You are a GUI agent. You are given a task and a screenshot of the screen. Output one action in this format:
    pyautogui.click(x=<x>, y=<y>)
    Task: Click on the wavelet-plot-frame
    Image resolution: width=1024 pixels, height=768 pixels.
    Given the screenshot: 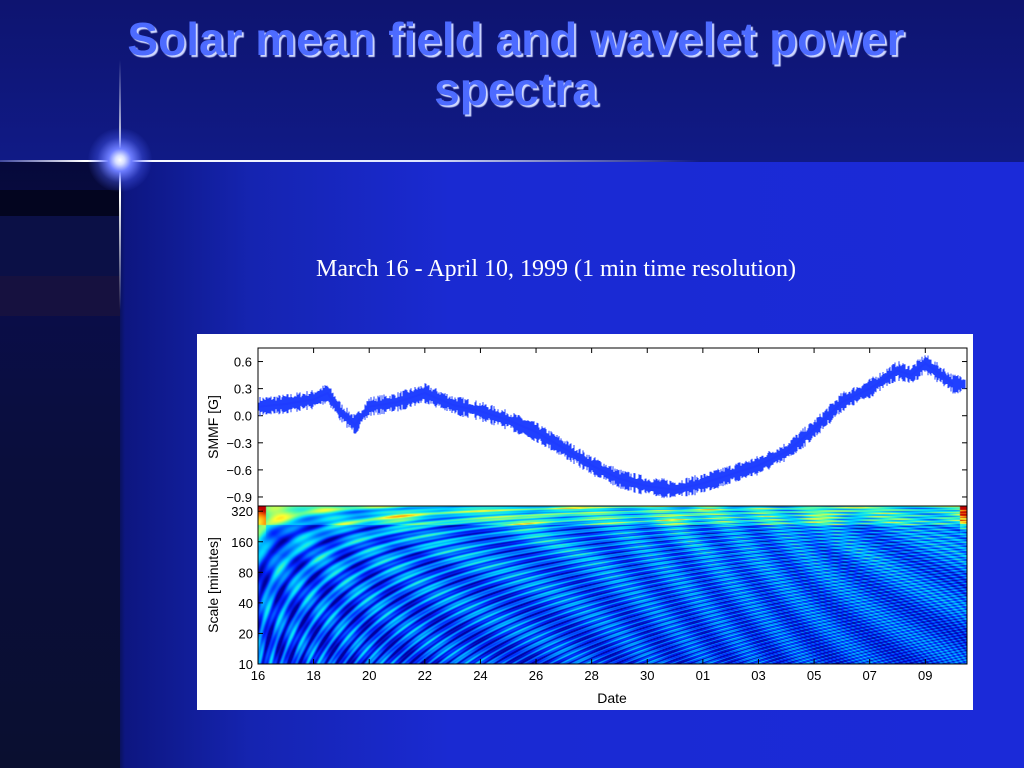 What is the action you would take?
    pyautogui.click(x=612, y=585)
    